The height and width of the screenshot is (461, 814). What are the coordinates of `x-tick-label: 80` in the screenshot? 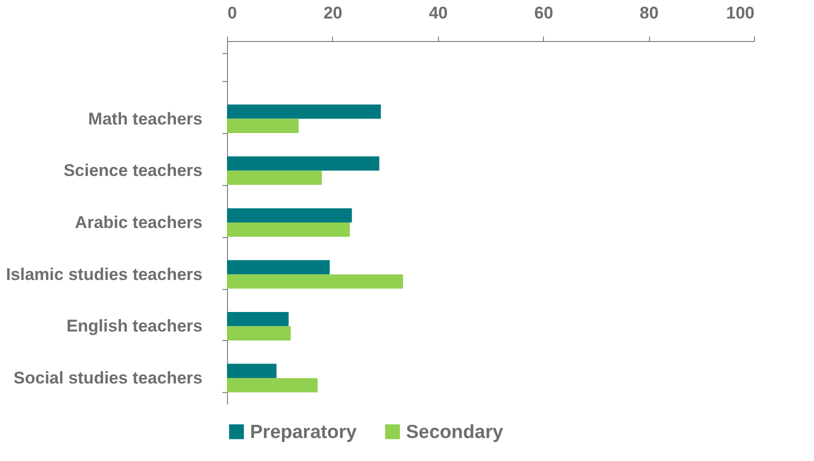 It's located at (649, 13).